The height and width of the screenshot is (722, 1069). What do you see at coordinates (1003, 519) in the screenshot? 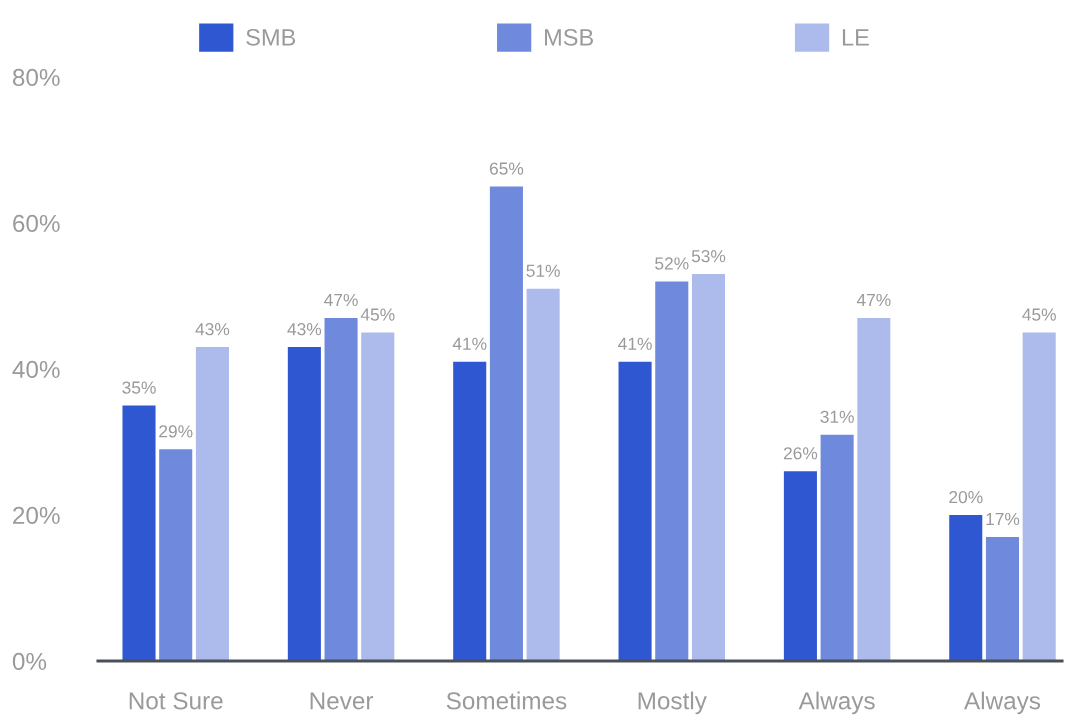
I see `data-label: 17%` at bounding box center [1003, 519].